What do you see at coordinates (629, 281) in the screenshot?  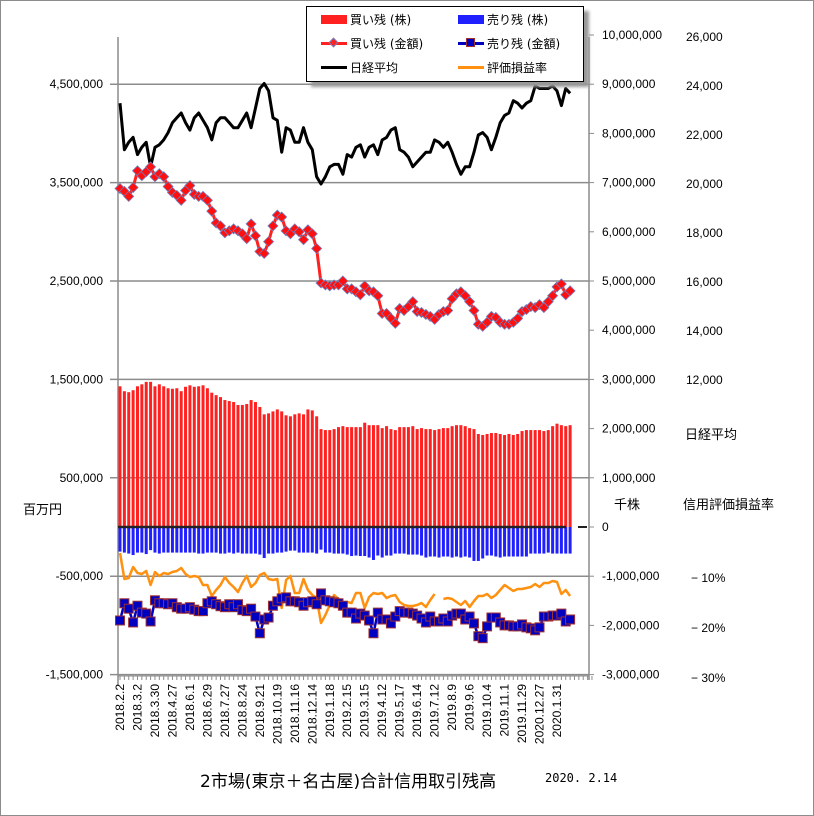 I see `shares-tick-label: 5,000,000` at bounding box center [629, 281].